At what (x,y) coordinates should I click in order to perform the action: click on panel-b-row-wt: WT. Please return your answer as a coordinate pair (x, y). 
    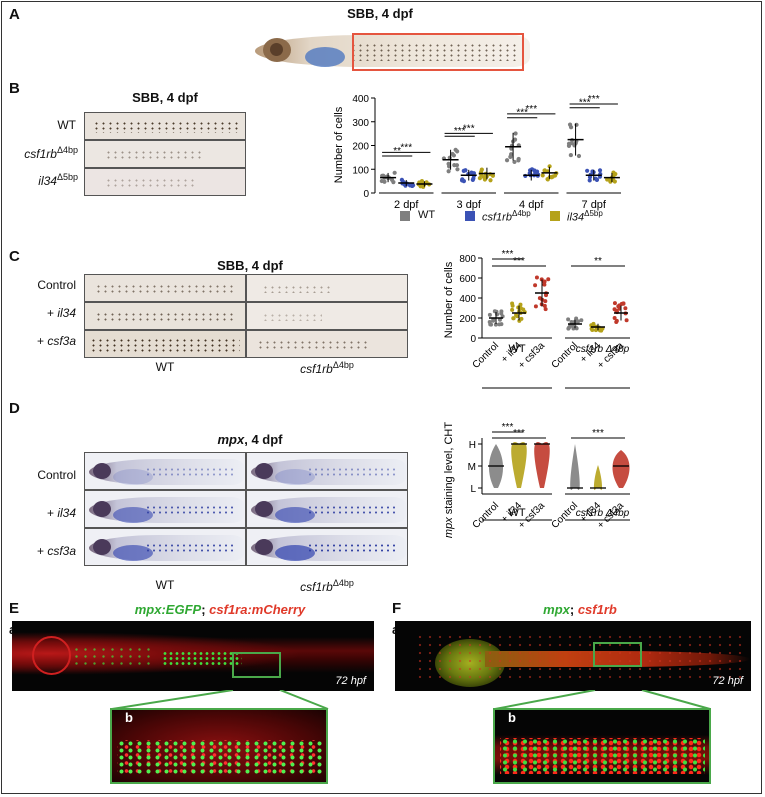
    Looking at the image, I should click on (66, 125).